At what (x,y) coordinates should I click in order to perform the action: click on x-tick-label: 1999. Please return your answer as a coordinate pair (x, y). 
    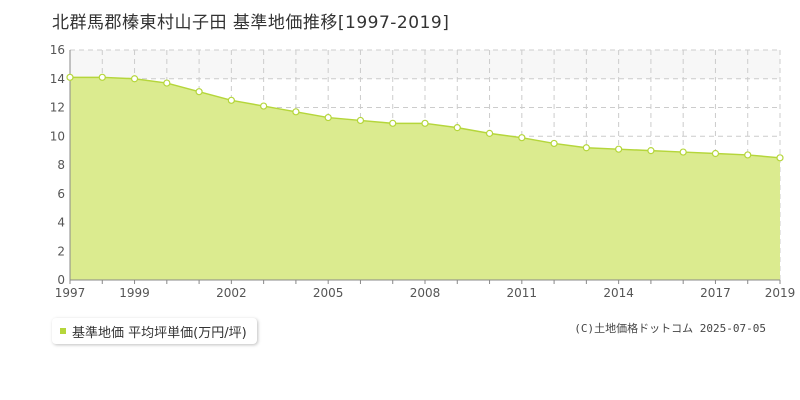
    Looking at the image, I should click on (134, 293).